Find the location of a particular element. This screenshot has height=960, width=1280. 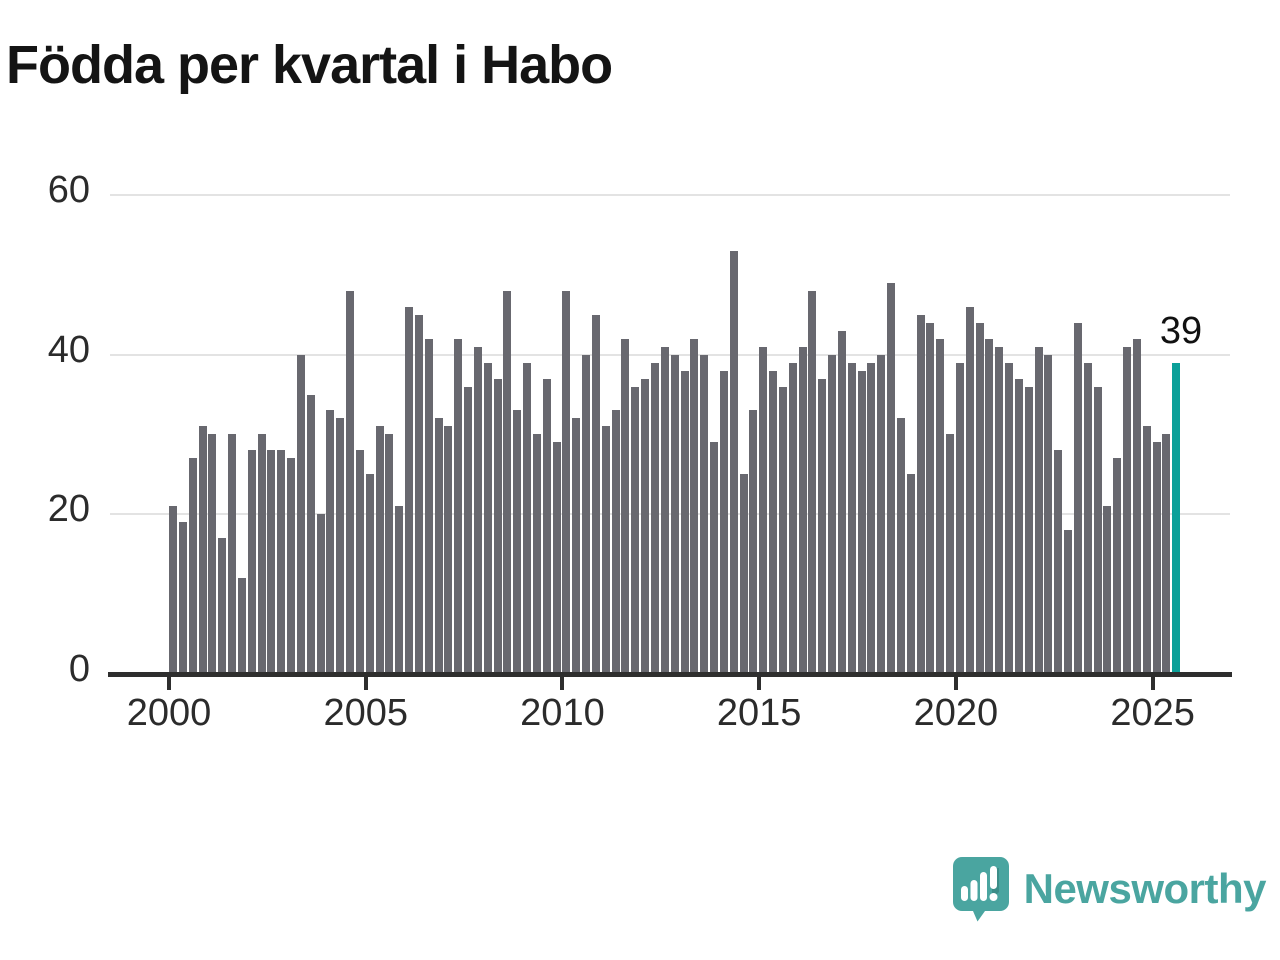

bar-2004q4 is located at coordinates (359, 562).